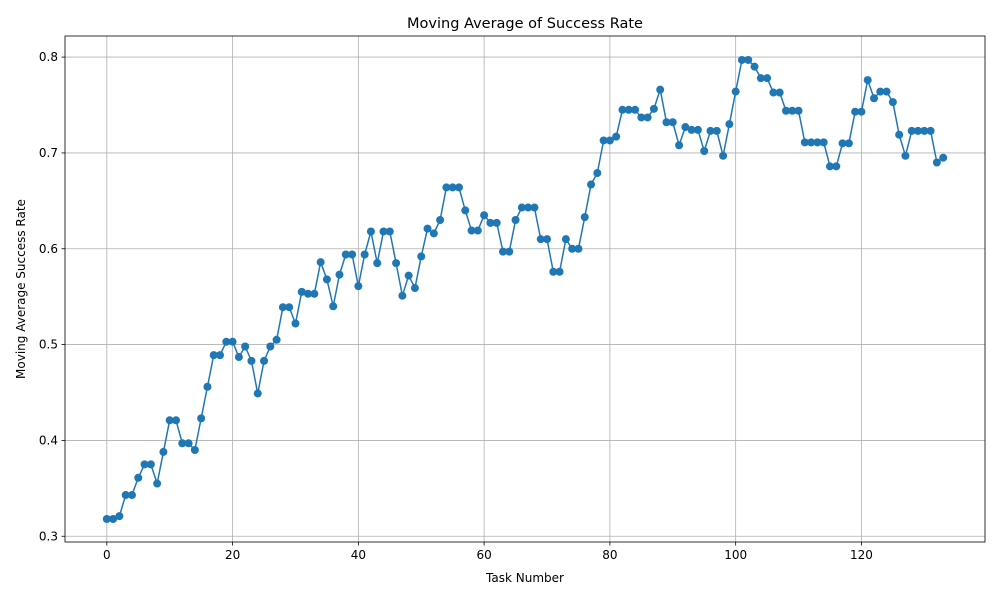 The height and width of the screenshot is (600, 1000). Describe the element at coordinates (107, 555) in the screenshot. I see `x-tick-label: 0` at that location.